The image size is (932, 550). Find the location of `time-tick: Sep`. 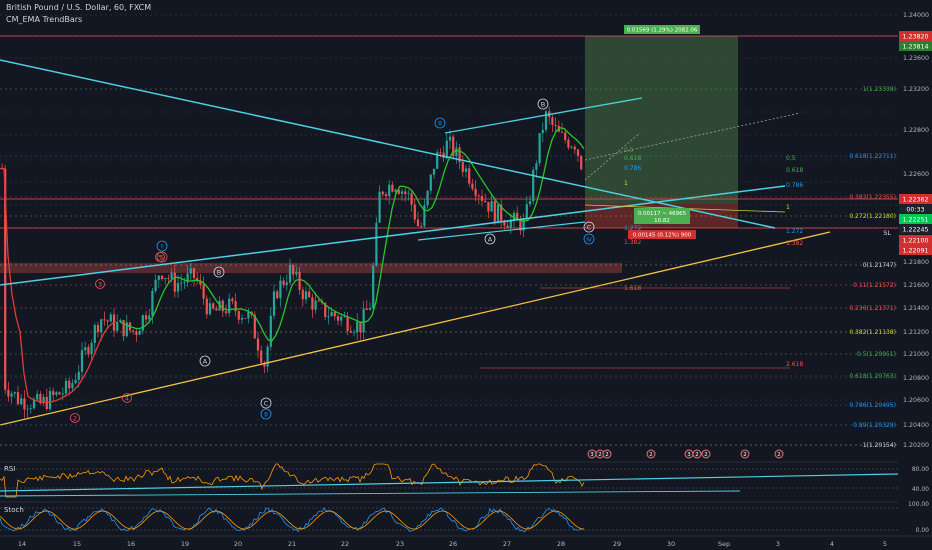

time-tick: Sep is located at coordinates (724, 544).